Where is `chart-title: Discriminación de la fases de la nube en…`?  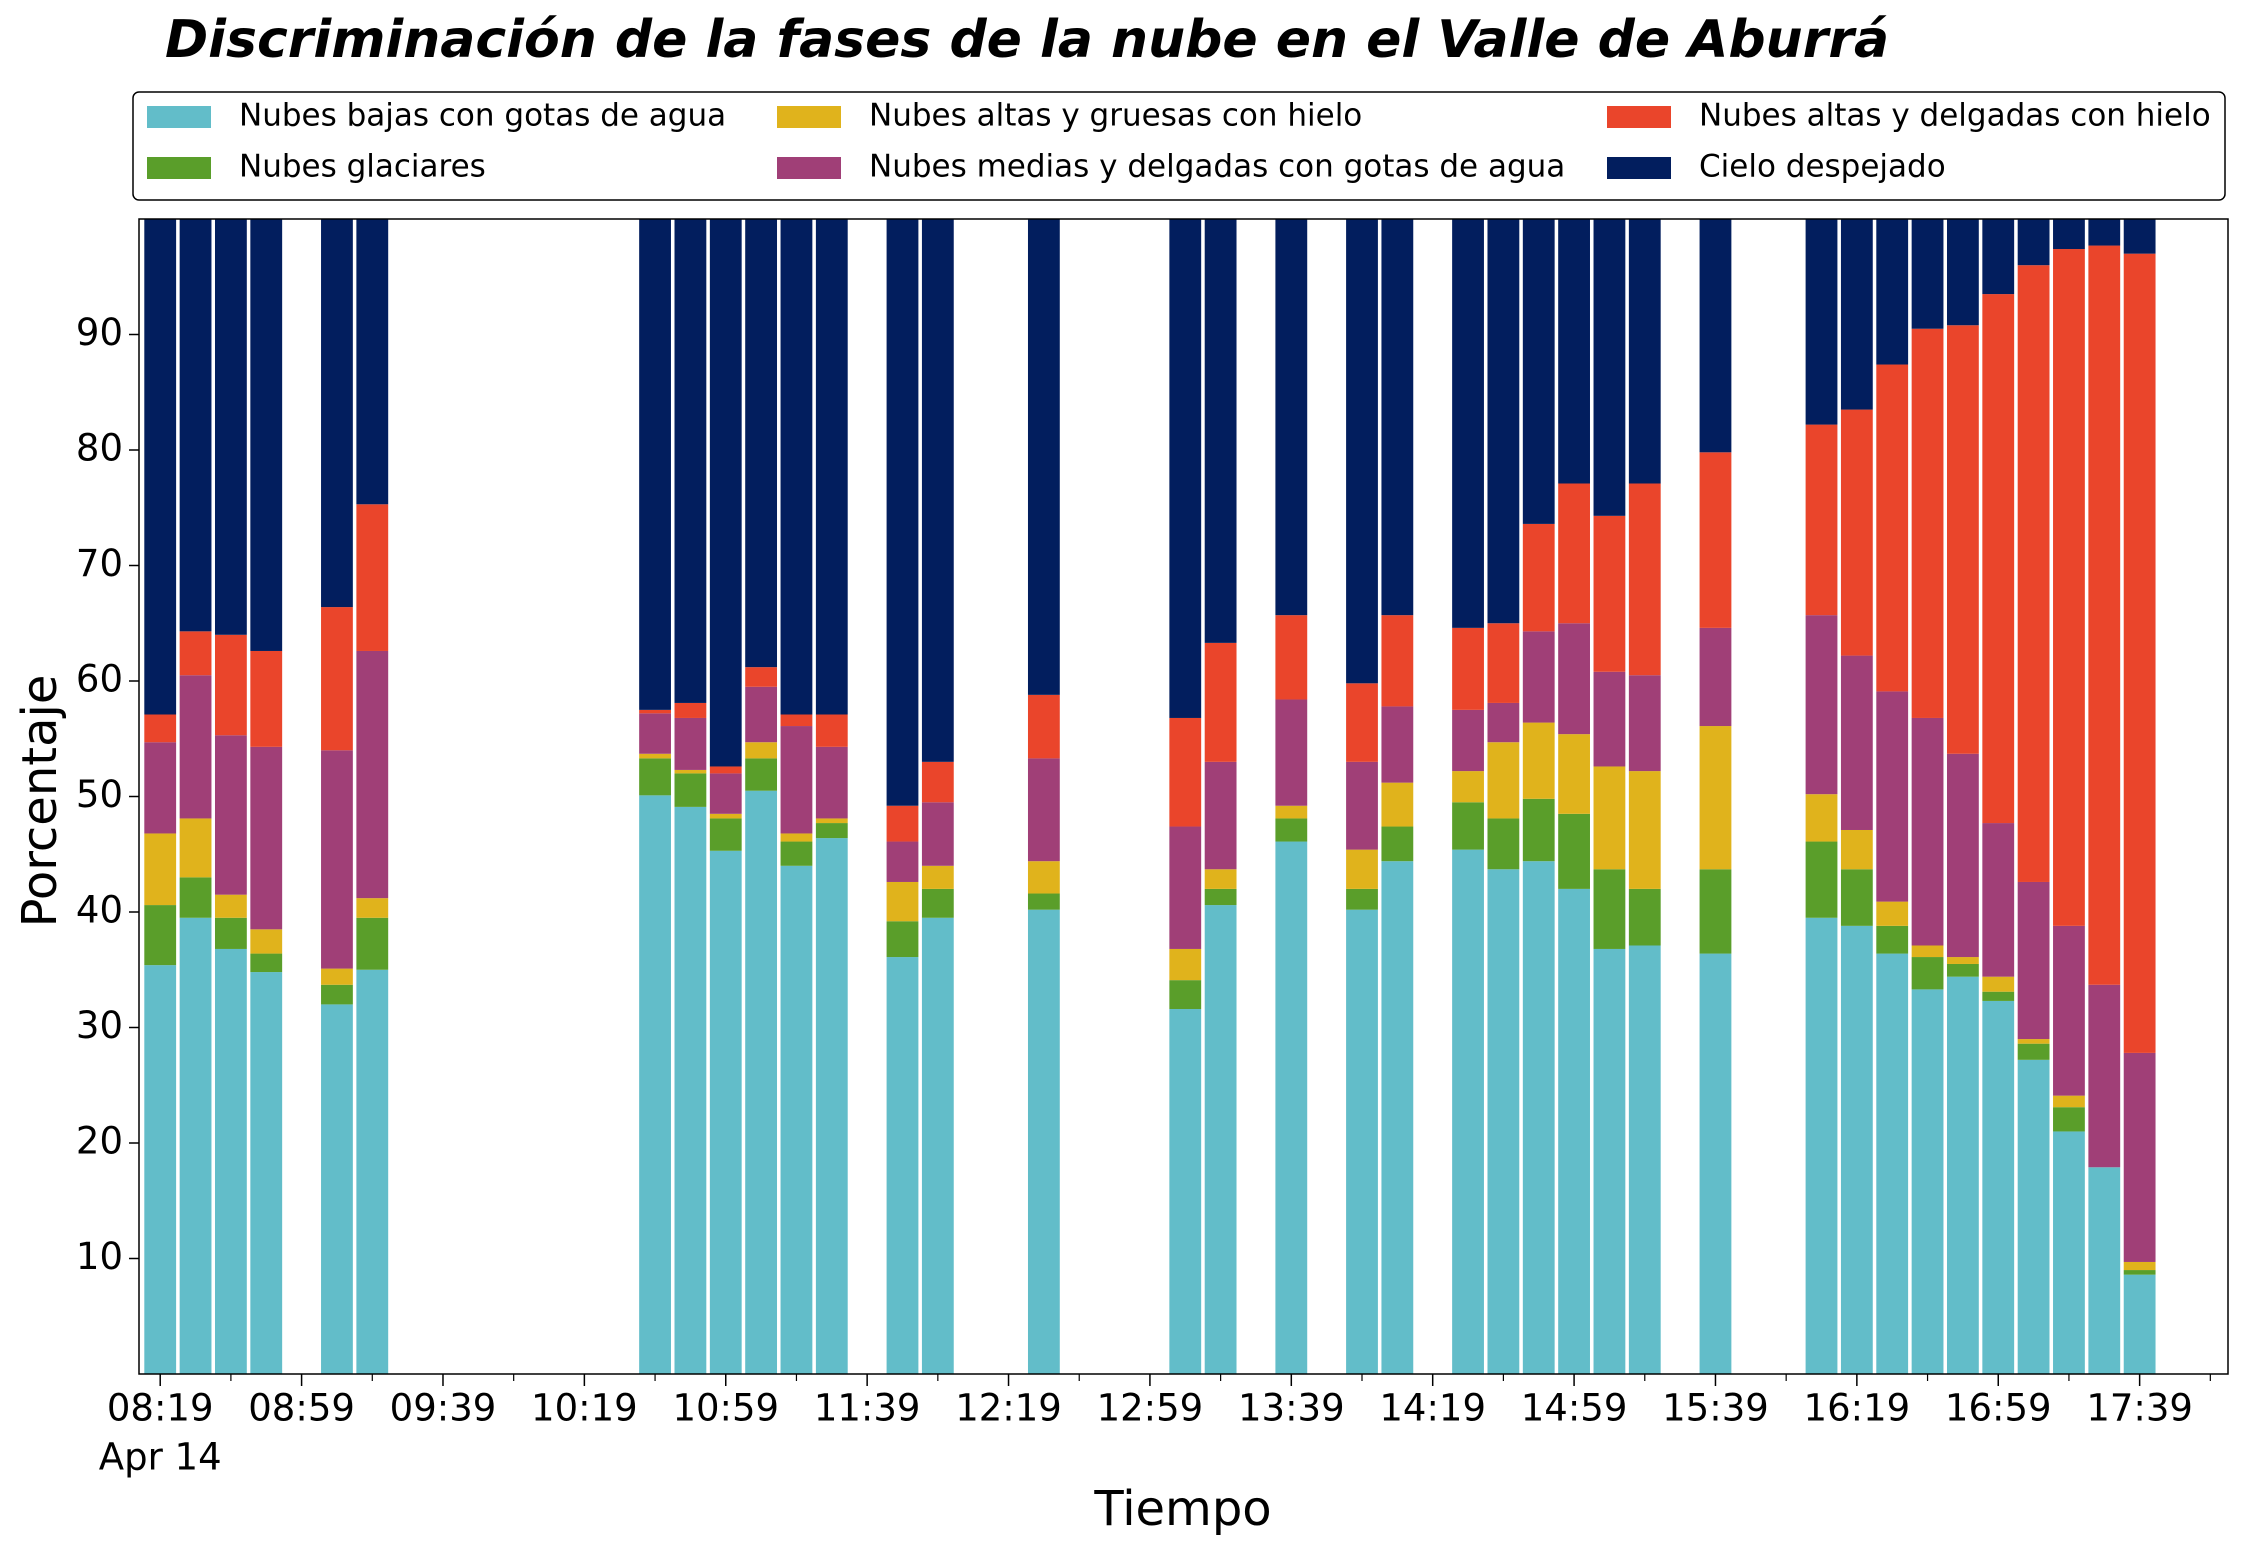 chart-title: Discriminación de la fases de la nube en… is located at coordinates (1027, 40).